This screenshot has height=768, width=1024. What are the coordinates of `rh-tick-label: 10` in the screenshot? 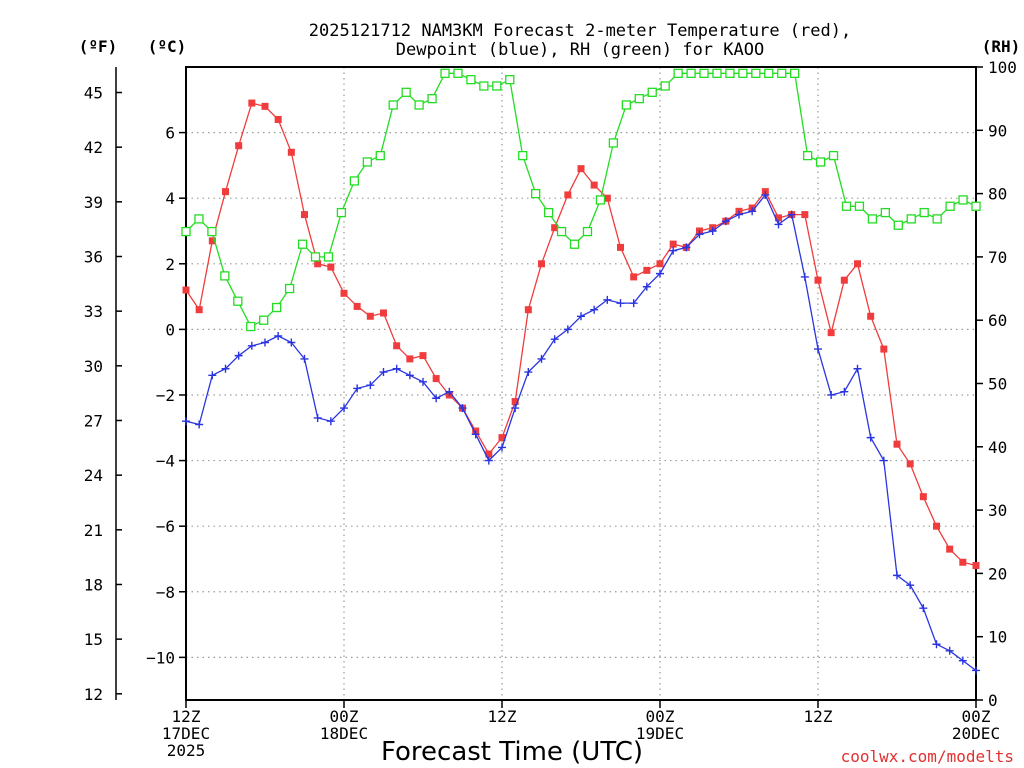 It's located at (997, 637).